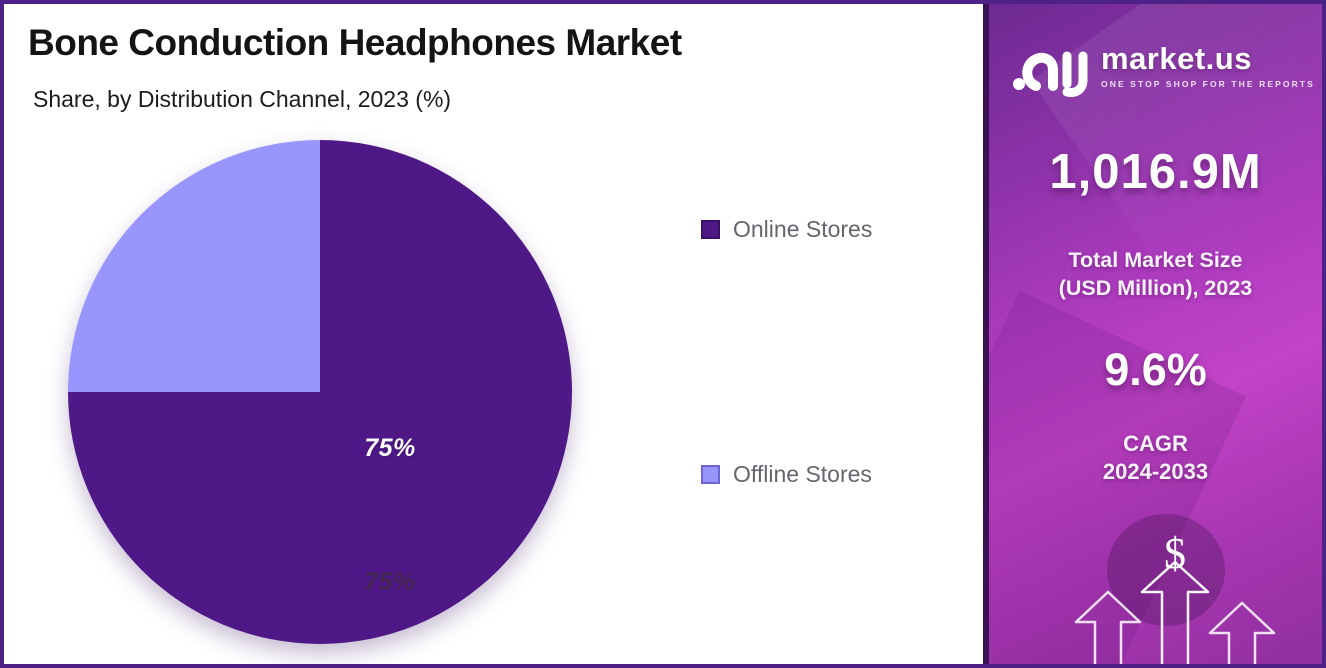 This screenshot has width=1326, height=668. I want to click on cagr-value: 9.6%, so click(1155, 369).